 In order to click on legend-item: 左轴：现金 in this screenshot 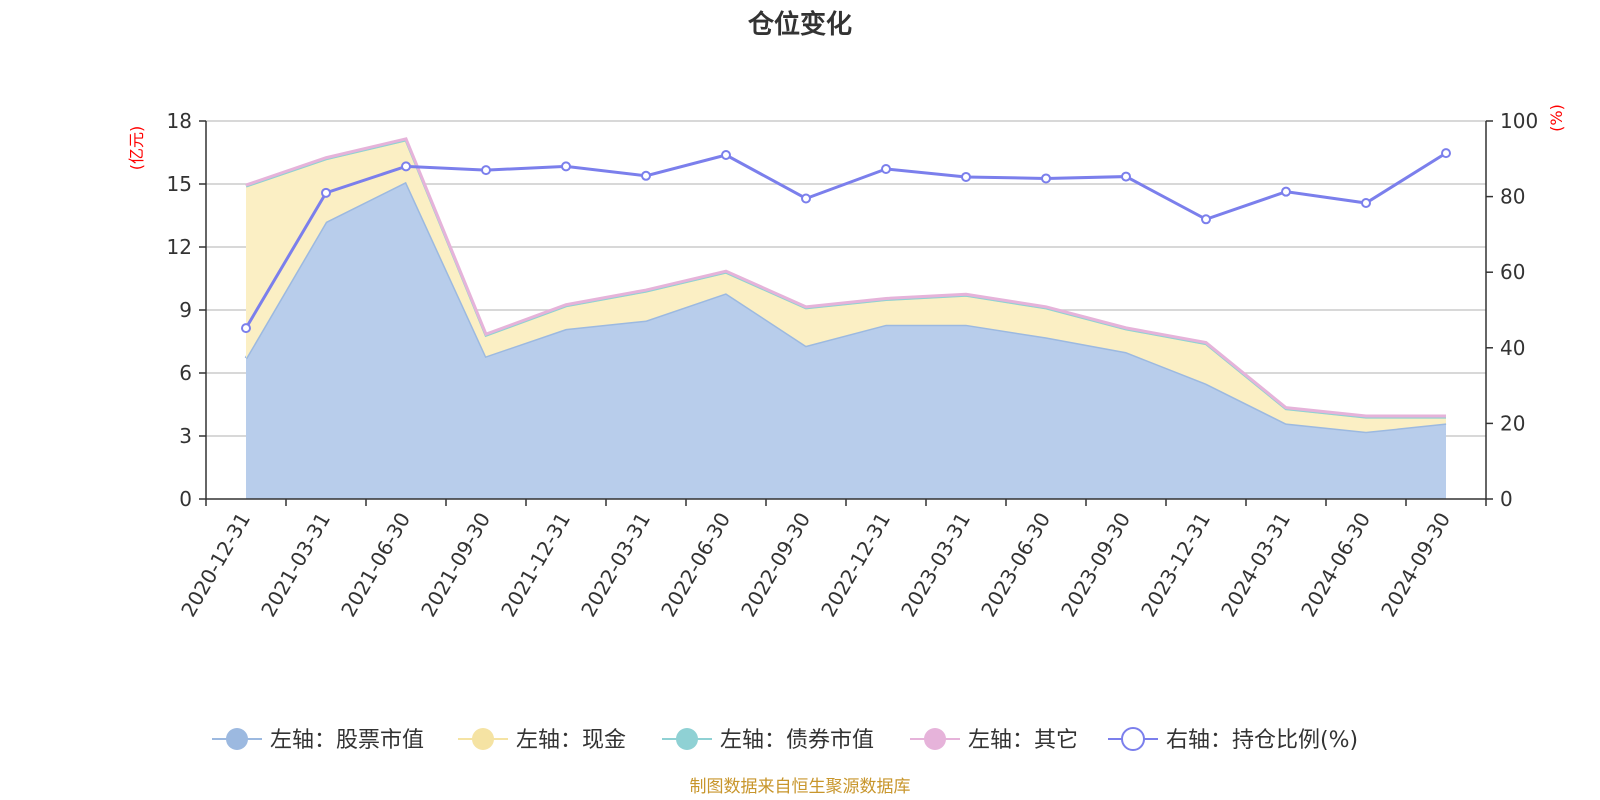, I will do `click(542, 740)`.